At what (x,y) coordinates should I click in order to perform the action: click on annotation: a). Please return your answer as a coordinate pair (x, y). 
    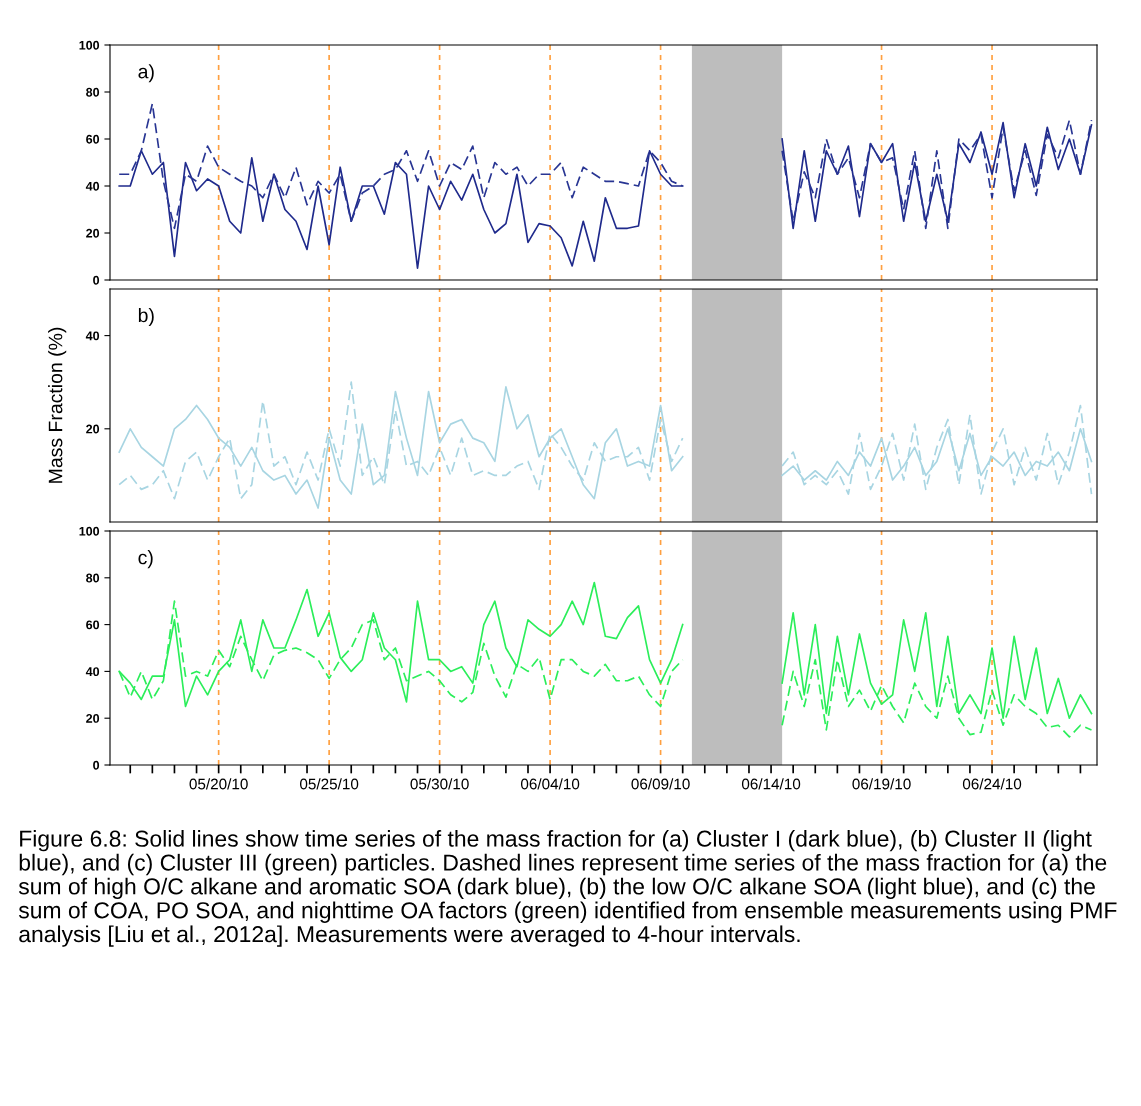
    Looking at the image, I should click on (146, 73).